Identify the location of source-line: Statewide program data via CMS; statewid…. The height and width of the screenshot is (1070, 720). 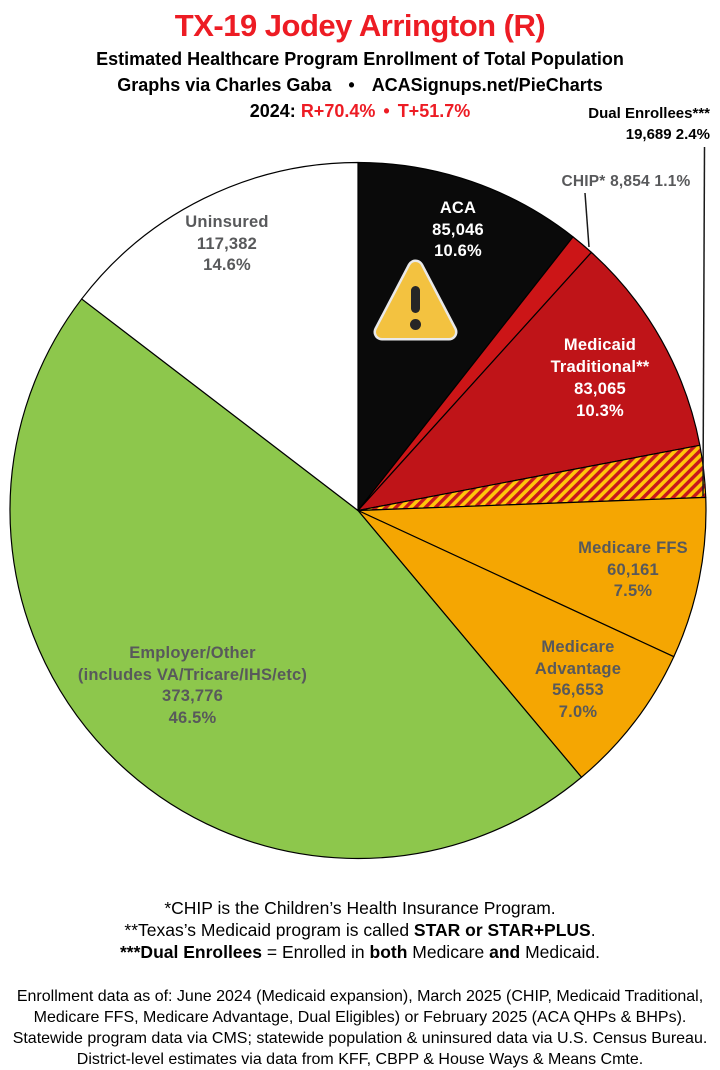
(360, 1038).